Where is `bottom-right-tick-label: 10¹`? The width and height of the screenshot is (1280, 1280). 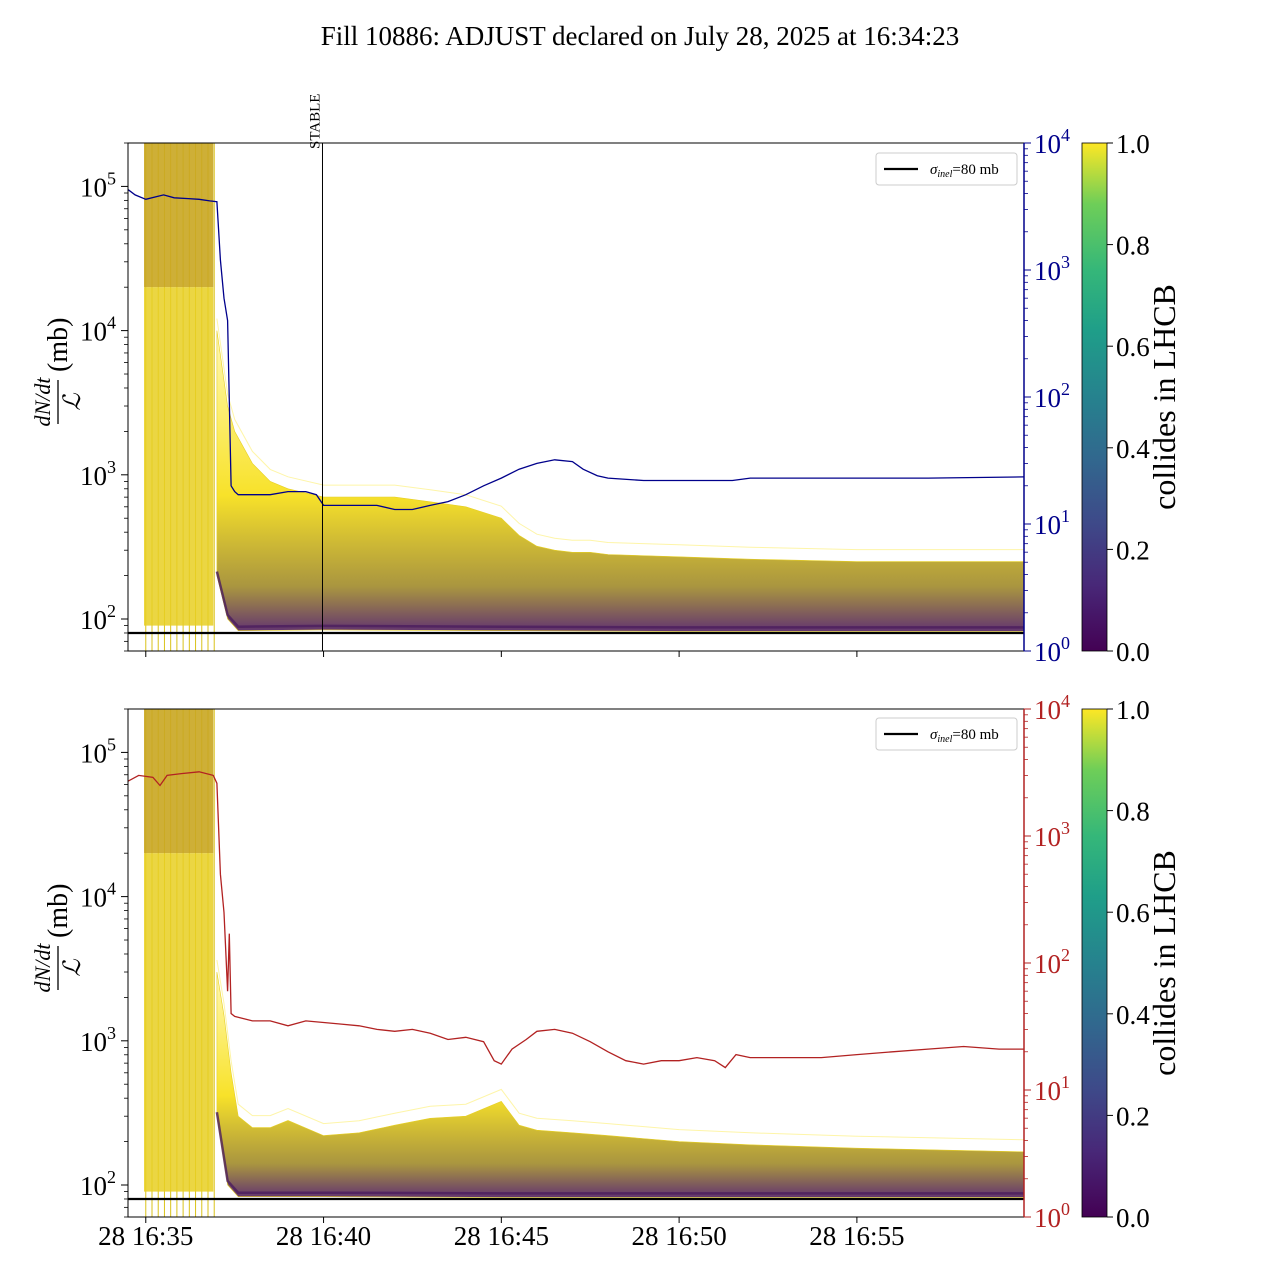
bottom-right-tick-label: 10¹ is located at coordinates (1052, 1089).